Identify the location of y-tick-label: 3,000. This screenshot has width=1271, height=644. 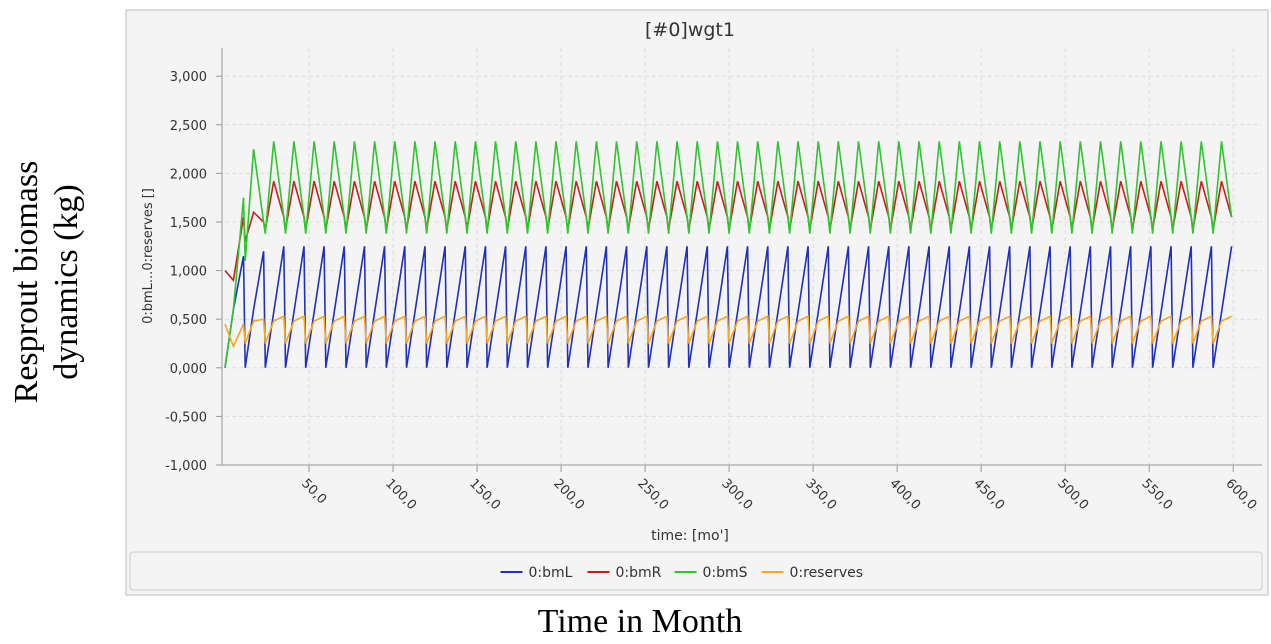
(188, 77).